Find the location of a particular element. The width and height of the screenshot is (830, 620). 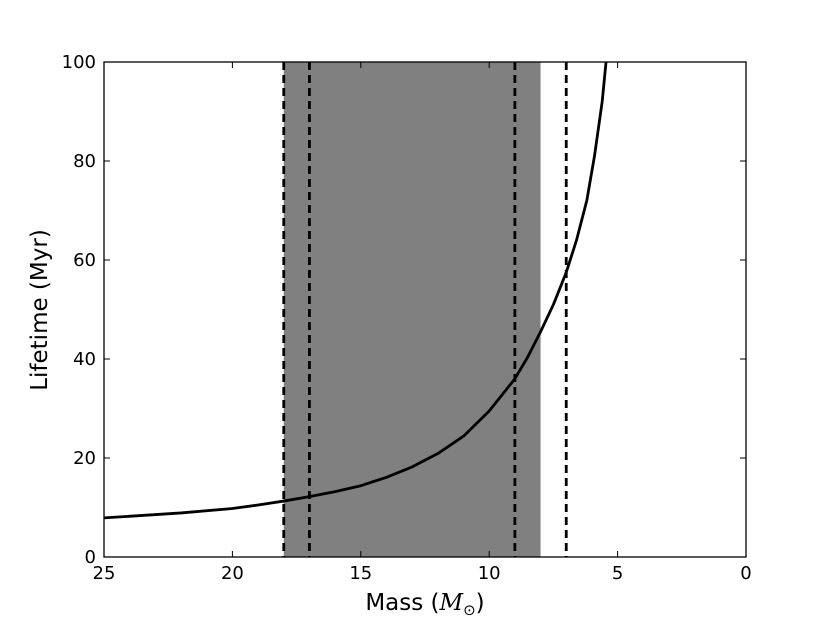

x-tick-label: 15 is located at coordinates (360, 573).